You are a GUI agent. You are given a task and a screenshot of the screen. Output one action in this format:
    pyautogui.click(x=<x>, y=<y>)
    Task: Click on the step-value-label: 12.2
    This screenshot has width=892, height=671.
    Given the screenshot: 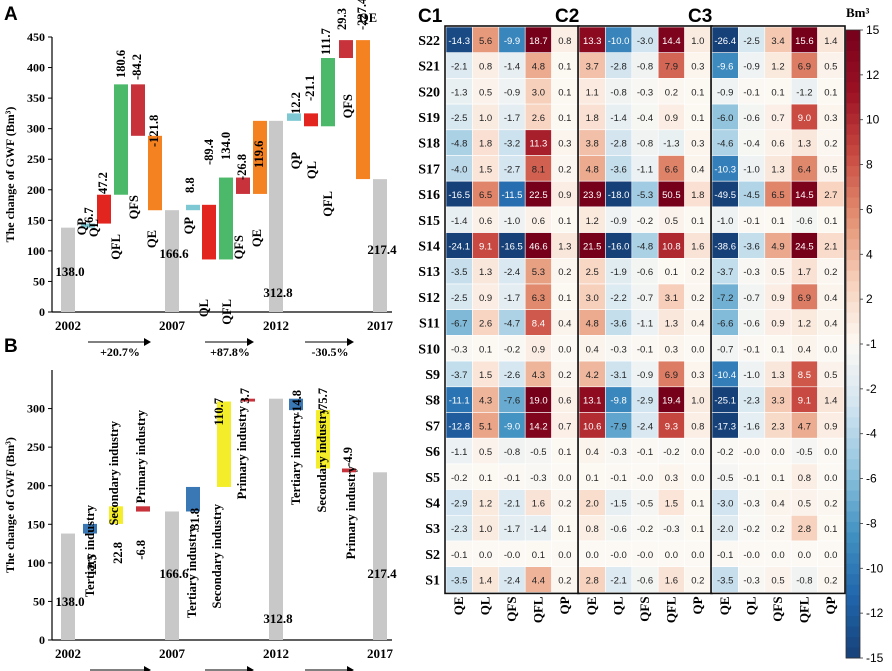 What is the action you would take?
    pyautogui.click(x=296, y=103)
    